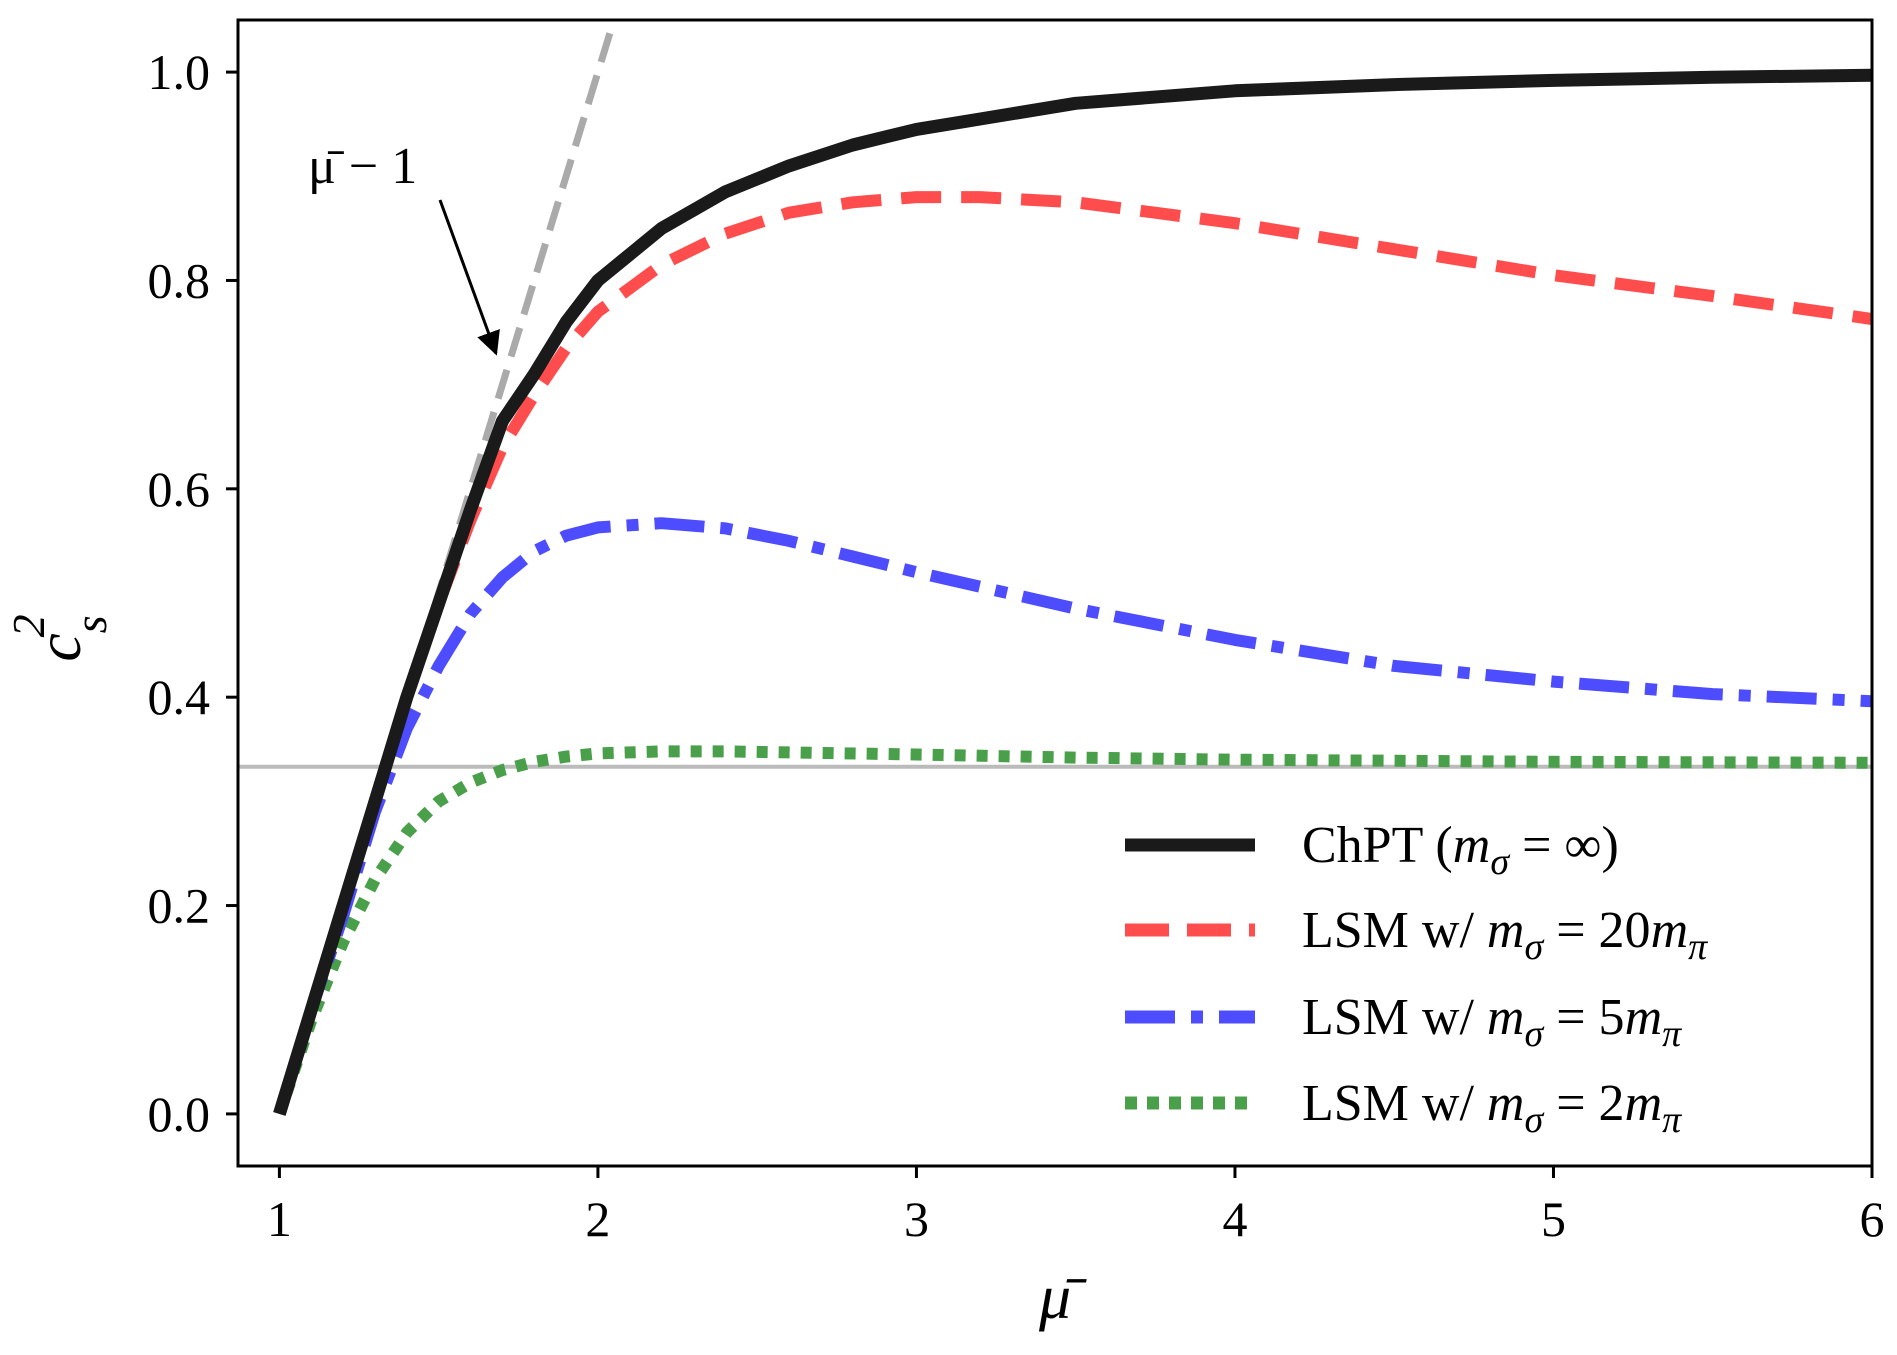 The height and width of the screenshot is (1355, 1897). Describe the element at coordinates (179, 489) in the screenshot. I see `y-tick-label: 0.6` at that location.